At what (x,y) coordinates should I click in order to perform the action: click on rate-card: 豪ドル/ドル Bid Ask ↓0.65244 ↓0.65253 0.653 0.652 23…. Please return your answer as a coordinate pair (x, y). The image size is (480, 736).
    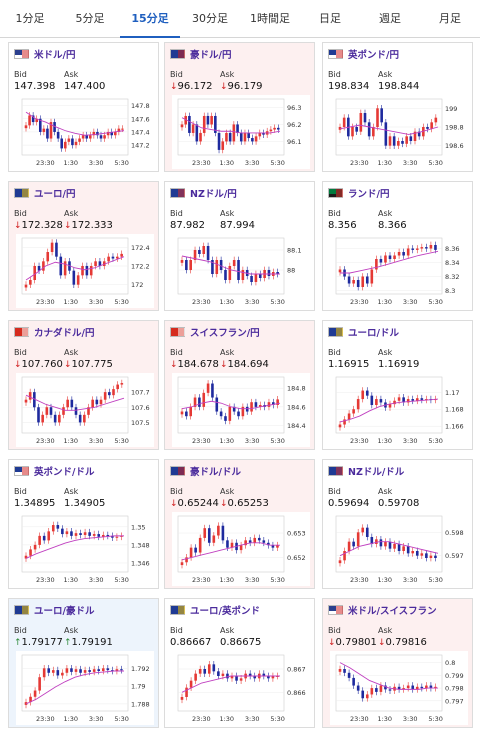
    Looking at the image, I should click on (239, 524).